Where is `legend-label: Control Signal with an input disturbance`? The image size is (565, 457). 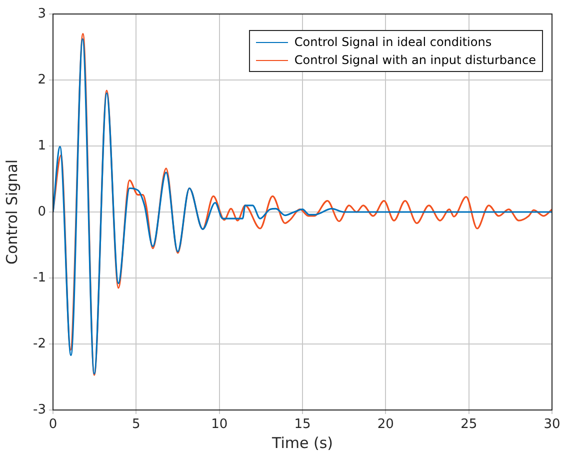
legend-label: Control Signal with an input disturbance is located at coordinates (415, 60).